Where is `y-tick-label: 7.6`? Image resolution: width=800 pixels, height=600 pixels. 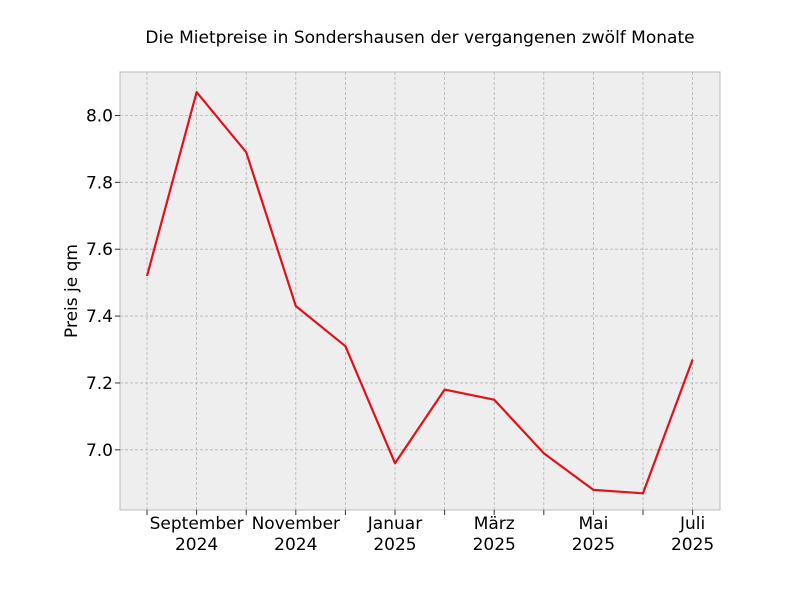 y-tick-label: 7.6 is located at coordinates (99, 250).